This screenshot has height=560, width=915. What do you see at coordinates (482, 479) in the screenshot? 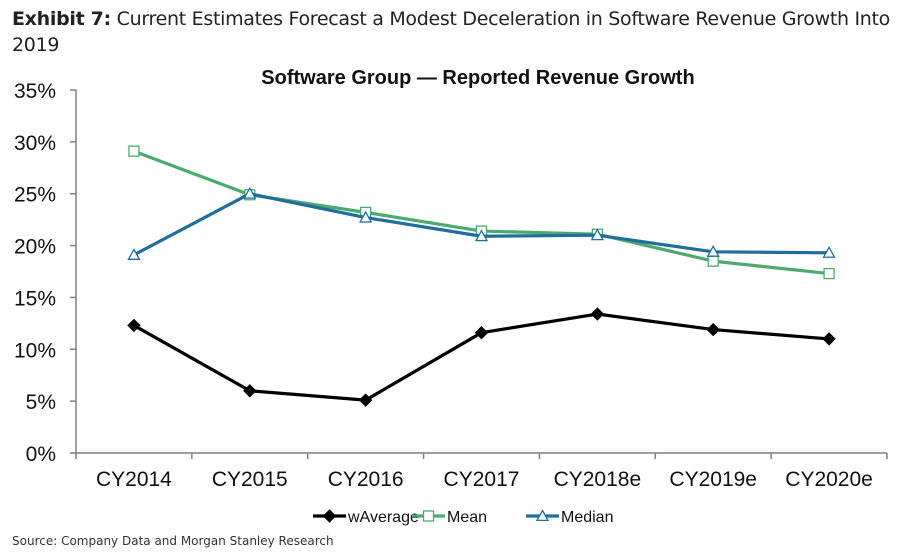
I see `x-tick-label: CY2017` at bounding box center [482, 479].